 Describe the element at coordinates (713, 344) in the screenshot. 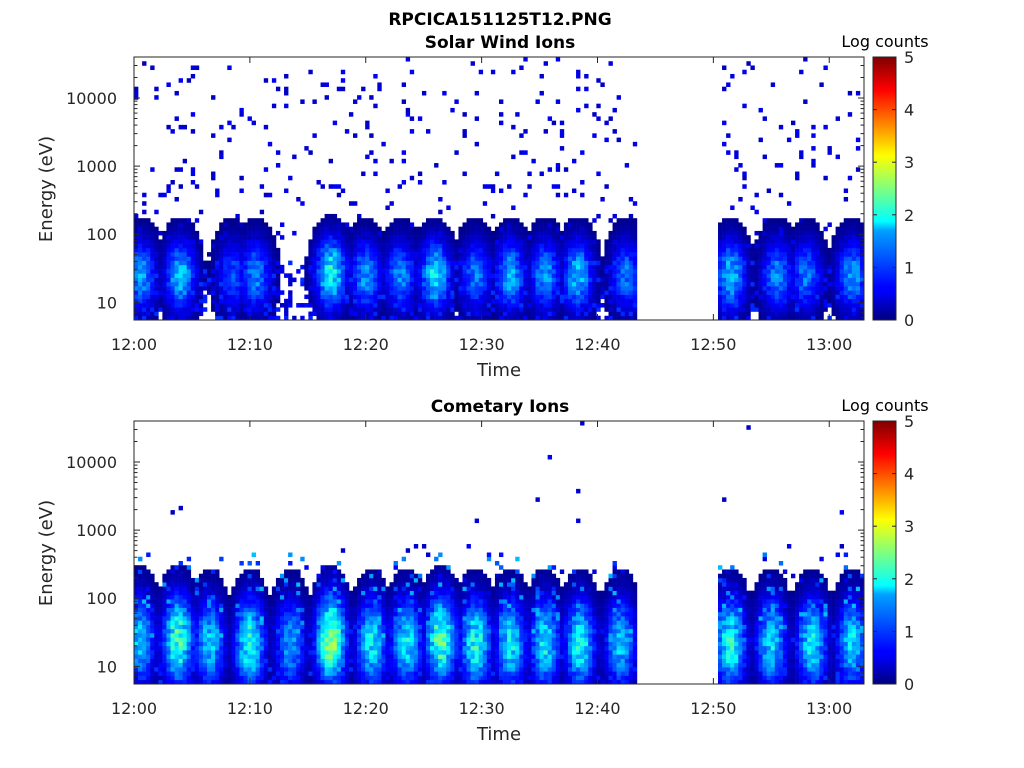

I see `x-tick-label: 12:50` at that location.